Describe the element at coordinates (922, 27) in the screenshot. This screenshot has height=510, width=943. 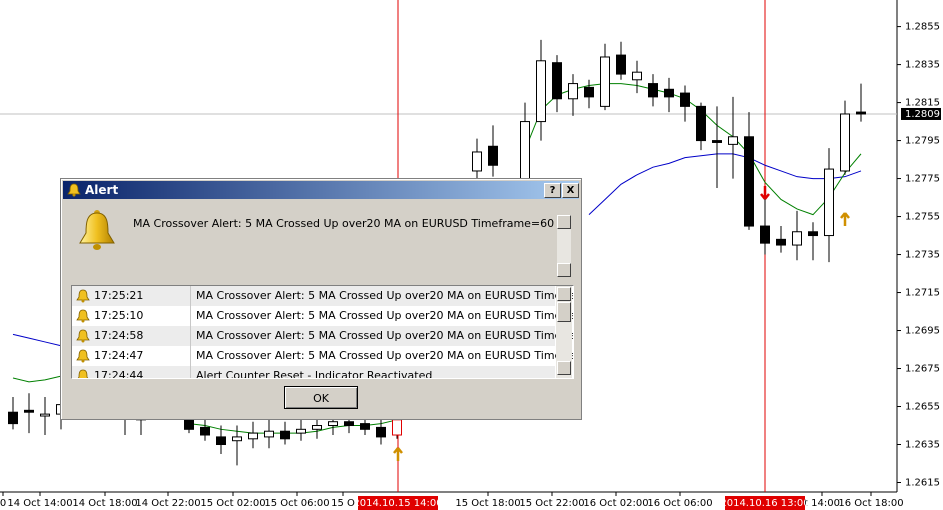
I see `price-tick-label: 1.2855` at that location.